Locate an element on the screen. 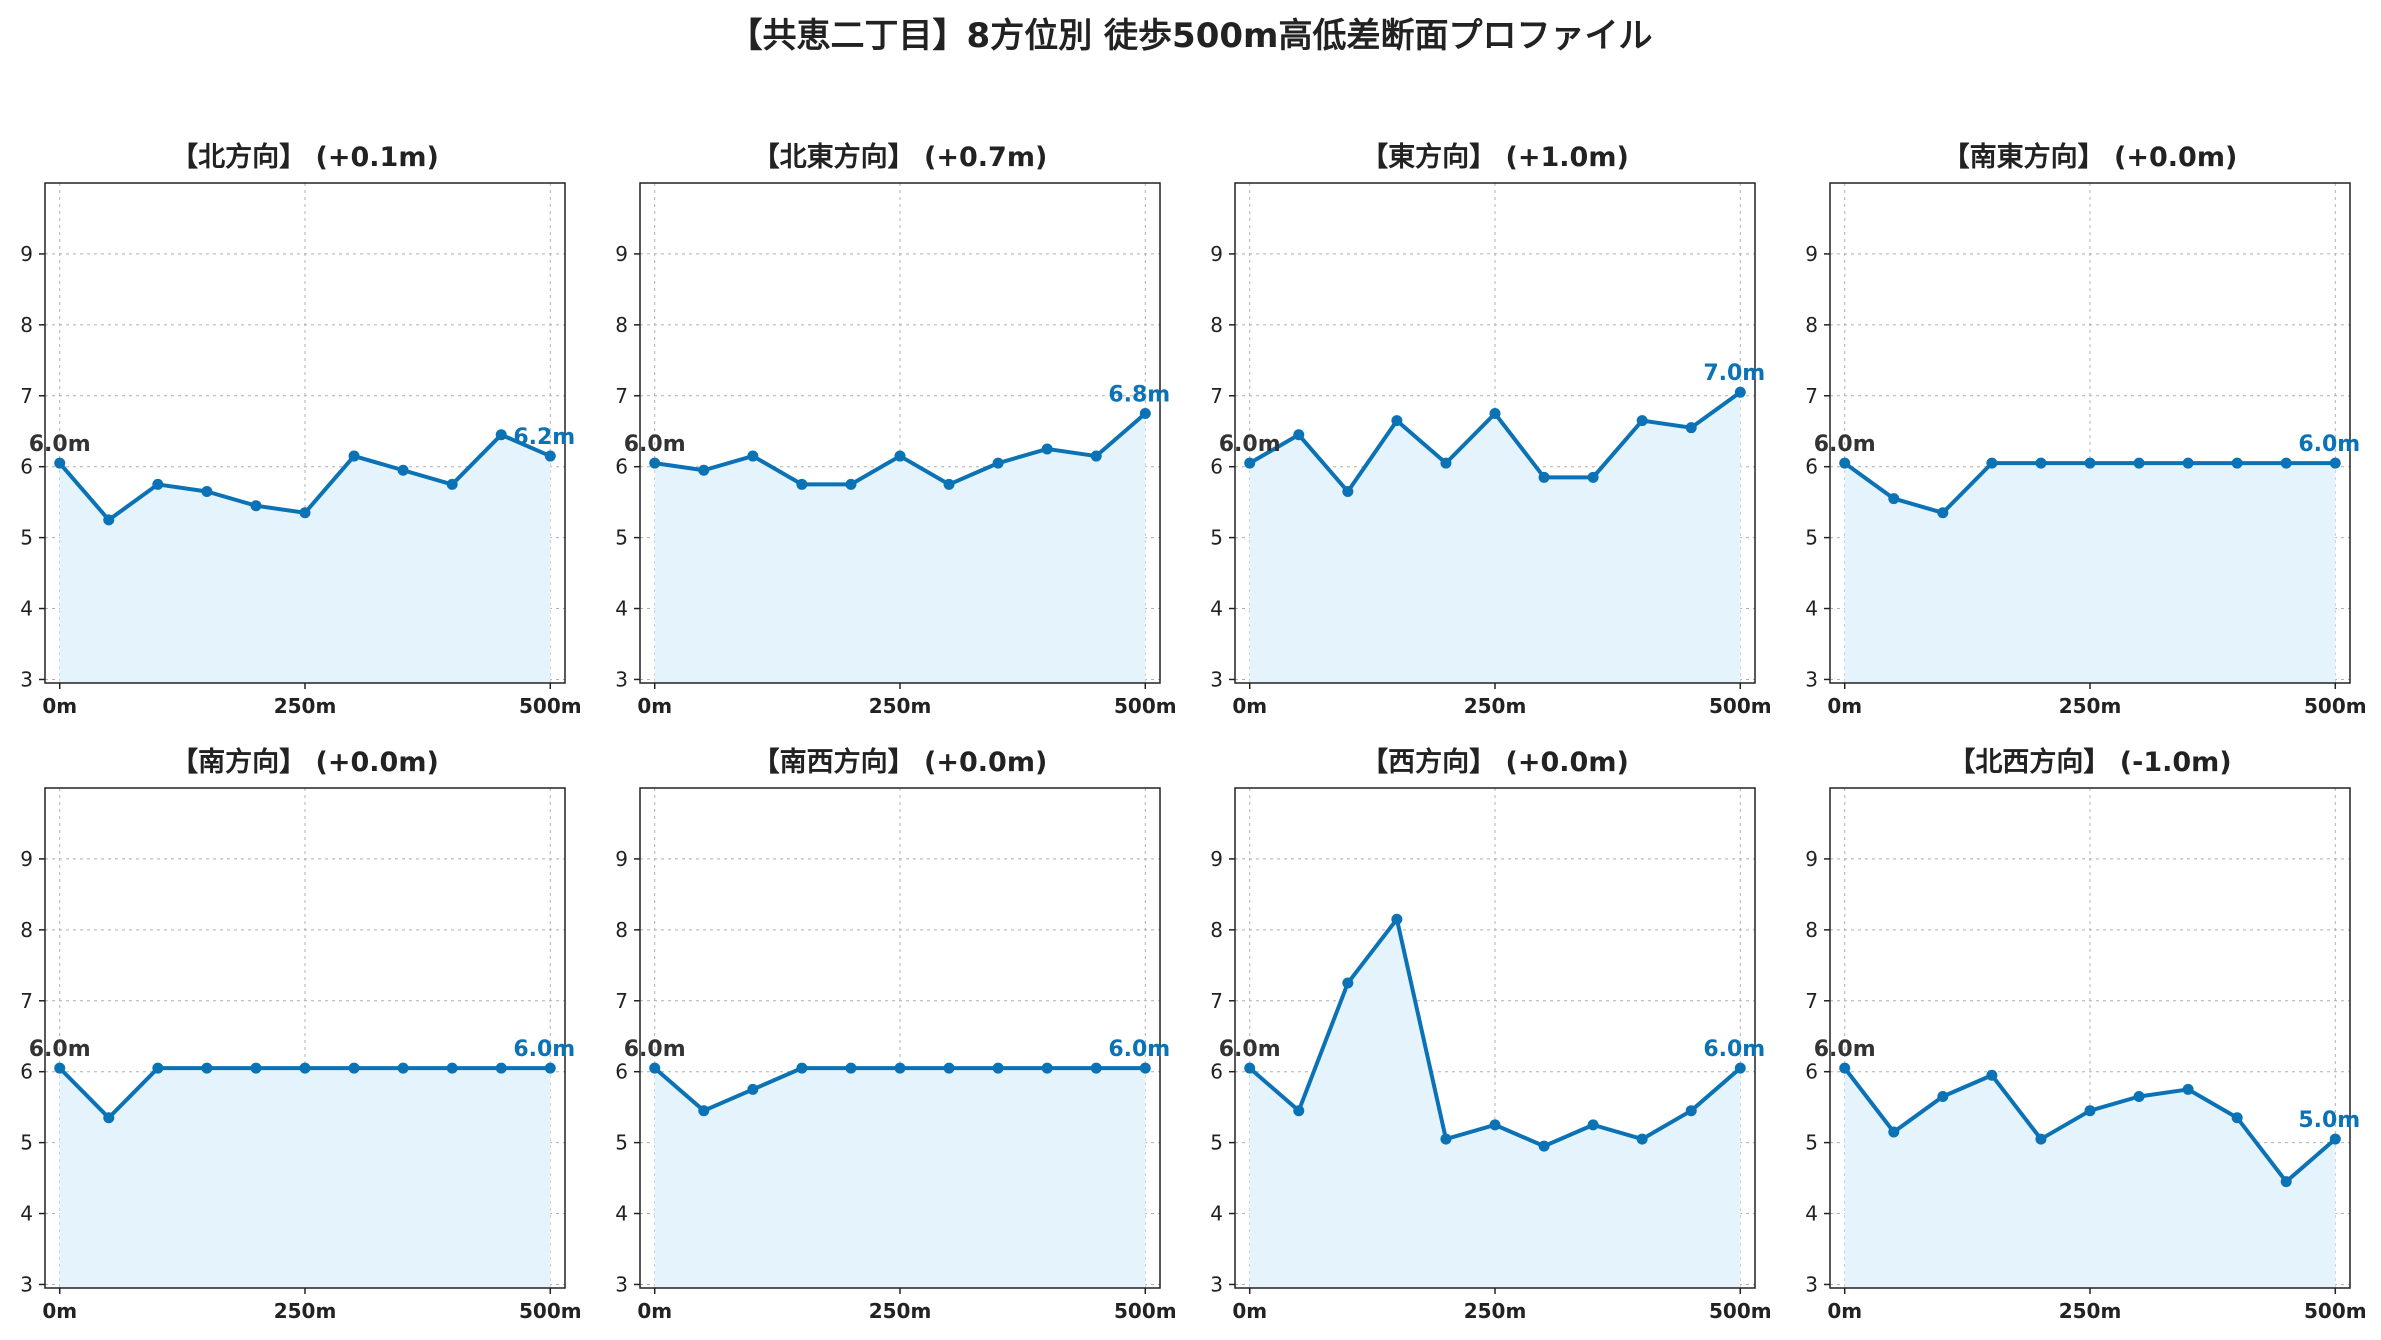  chart-title: 【北方向】 (+0.1m) is located at coordinates (305, 157).